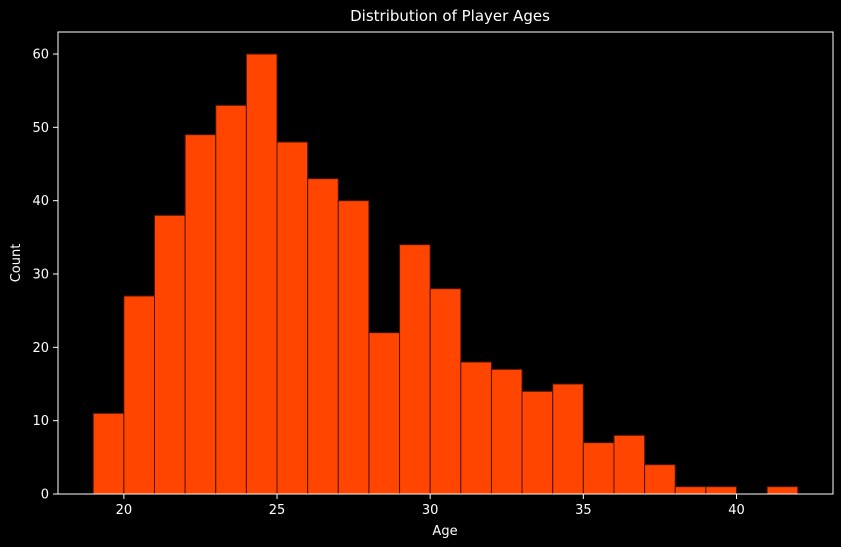 This screenshot has height=547, width=841. What do you see at coordinates (40, 421) in the screenshot?
I see `y-tick-label: 10` at bounding box center [40, 421].